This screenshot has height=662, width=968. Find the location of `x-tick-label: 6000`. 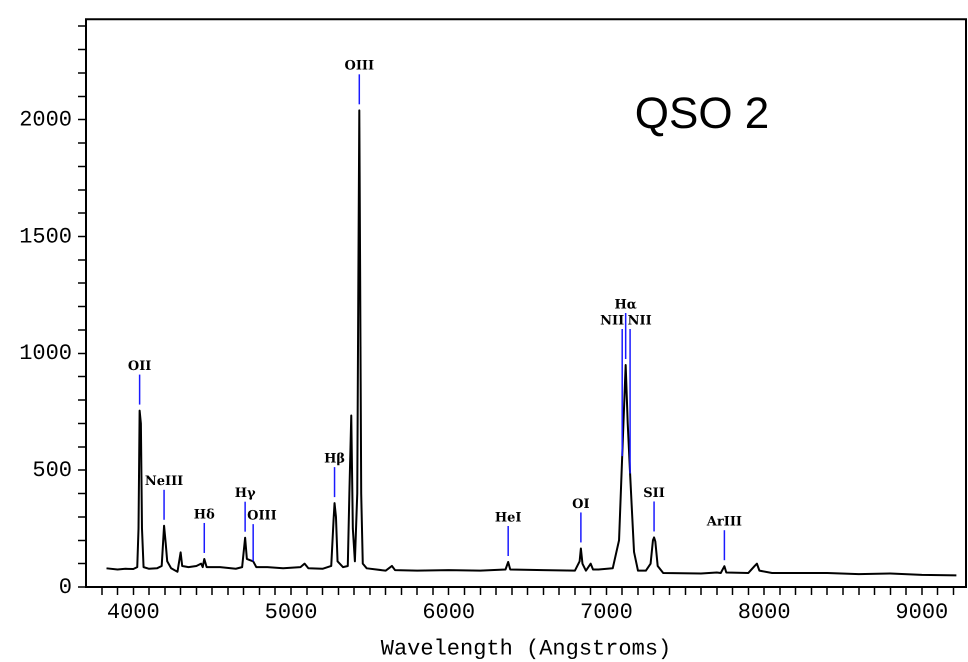

x-tick-label: 6000 is located at coordinates (449, 613).